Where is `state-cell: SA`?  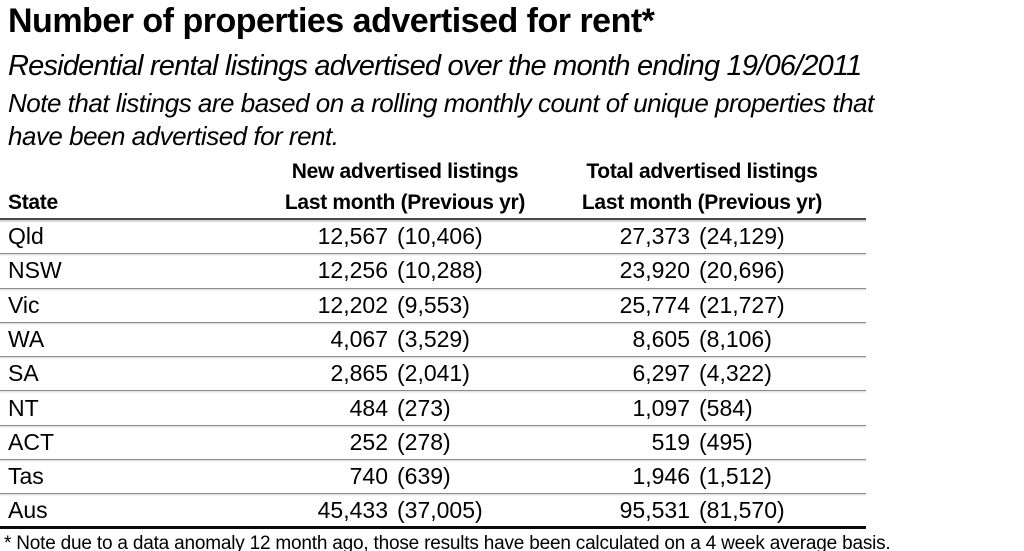
state-cell: SA is located at coordinates (23, 373).